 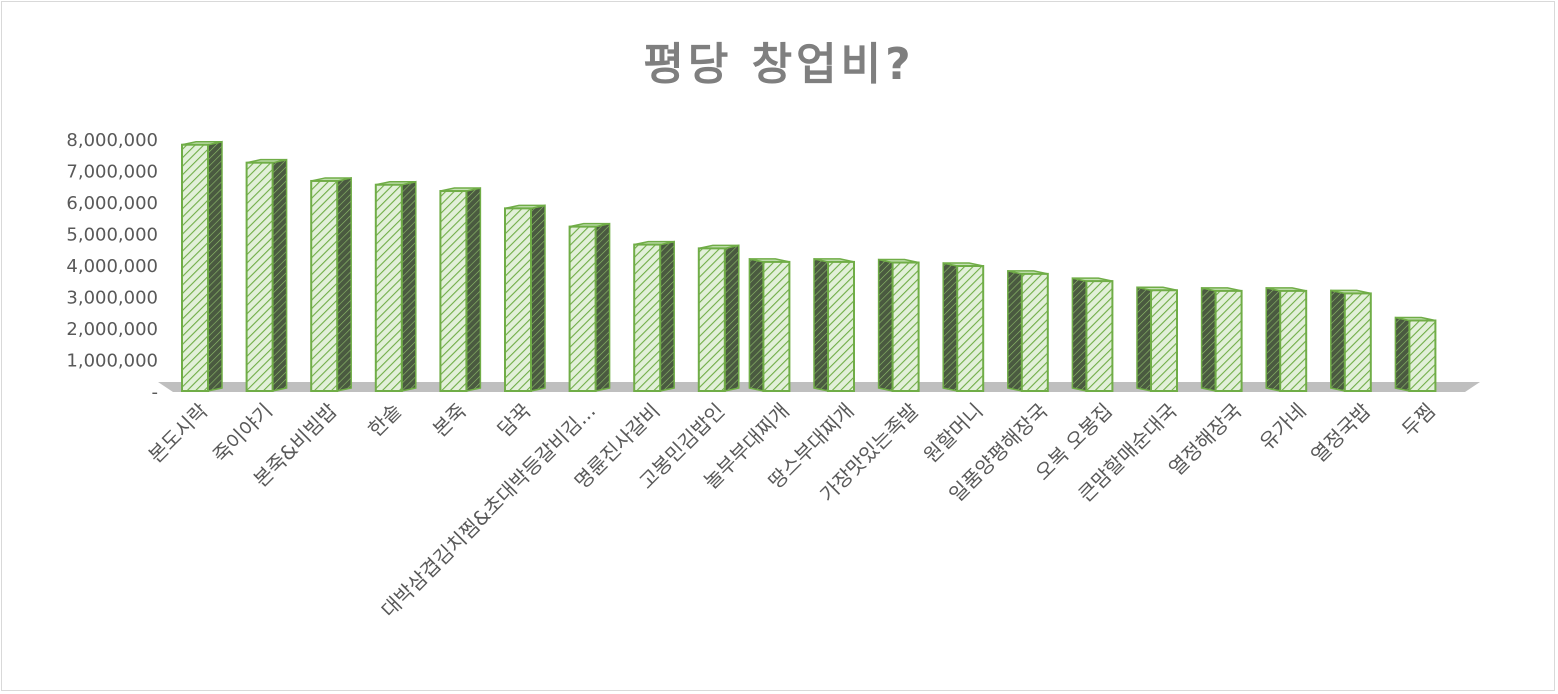 What do you see at coordinates (155, 392) in the screenshot?
I see `y-tick-label: -` at bounding box center [155, 392].